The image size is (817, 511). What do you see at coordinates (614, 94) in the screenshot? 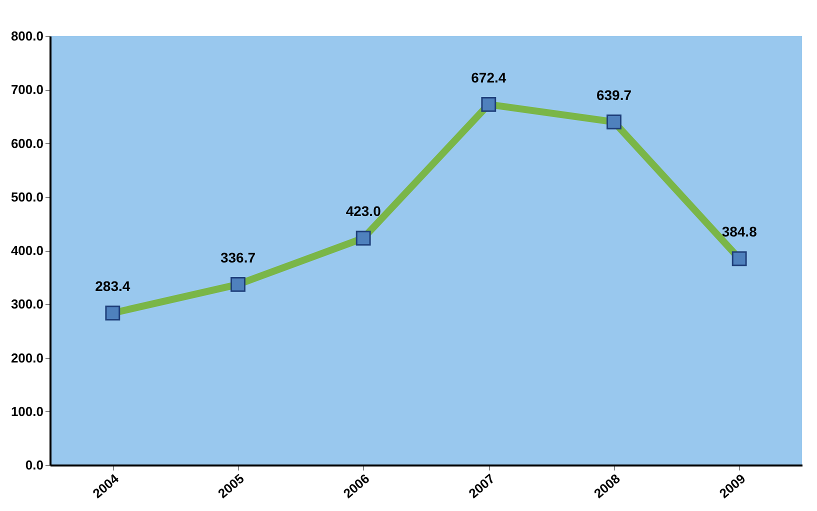
I see `data-label: 639.7` at bounding box center [614, 94].